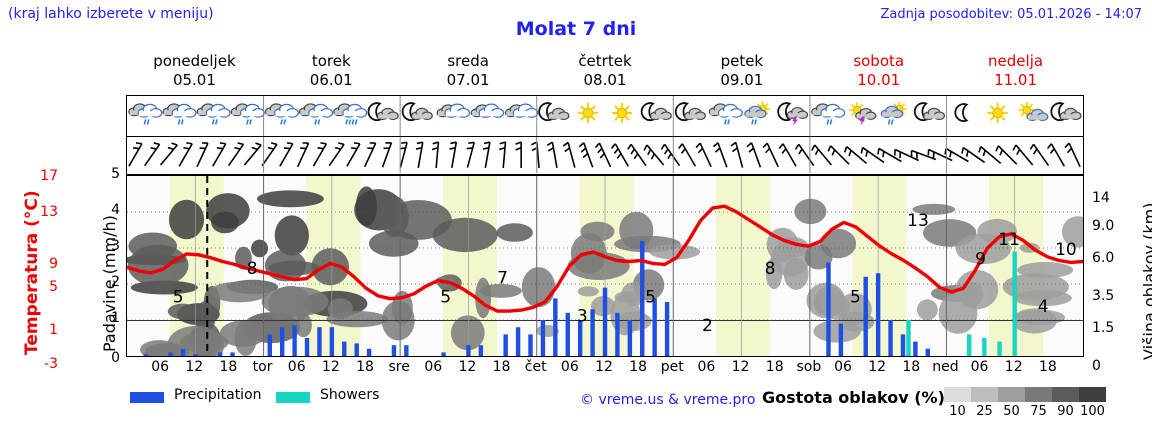 The width and height of the screenshot is (1152, 443). I want to click on temperature-tick: 5, so click(53, 287).